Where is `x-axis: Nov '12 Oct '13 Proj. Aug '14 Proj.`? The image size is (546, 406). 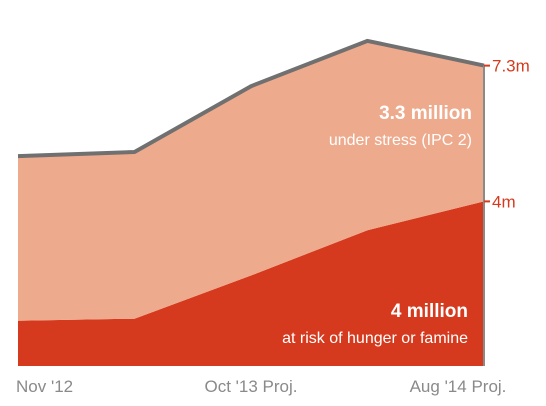
x-axis: Nov '12 Oct '13 Proj. Aug '14 Proj. is located at coordinates (261, 386).